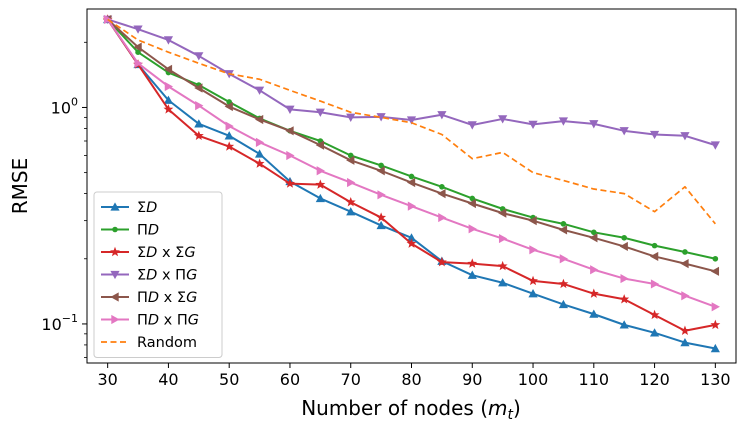 The height and width of the screenshot is (426, 747). I want to click on legend-label-d-x-g: ΣD x ΠG, so click(167, 276).